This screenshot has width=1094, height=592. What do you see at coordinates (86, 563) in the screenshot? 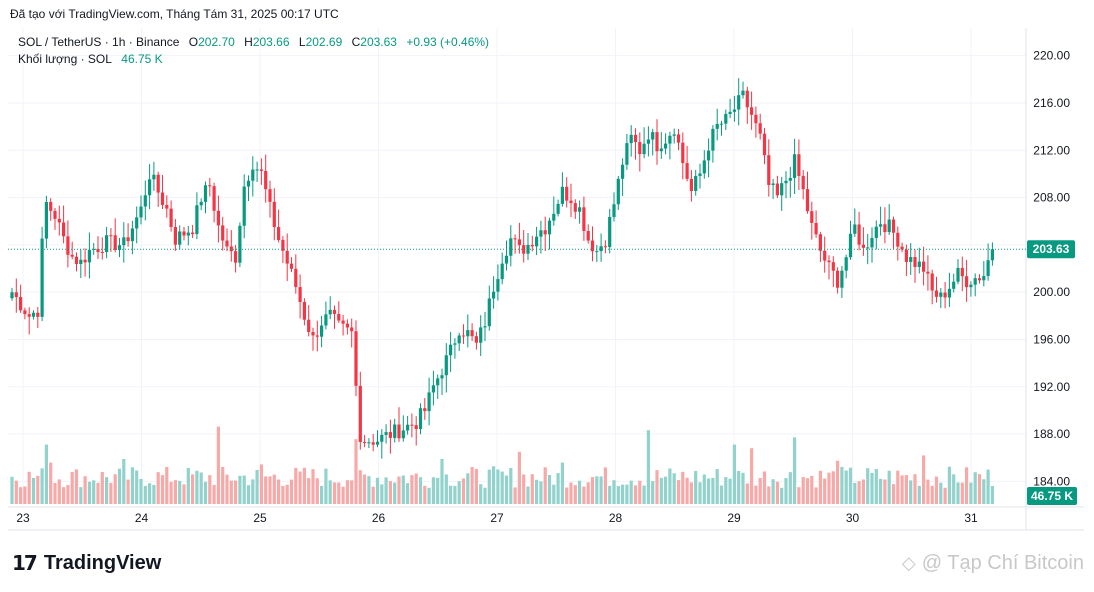
I see `tradingview-logo: 17 TradingView` at bounding box center [86, 563].